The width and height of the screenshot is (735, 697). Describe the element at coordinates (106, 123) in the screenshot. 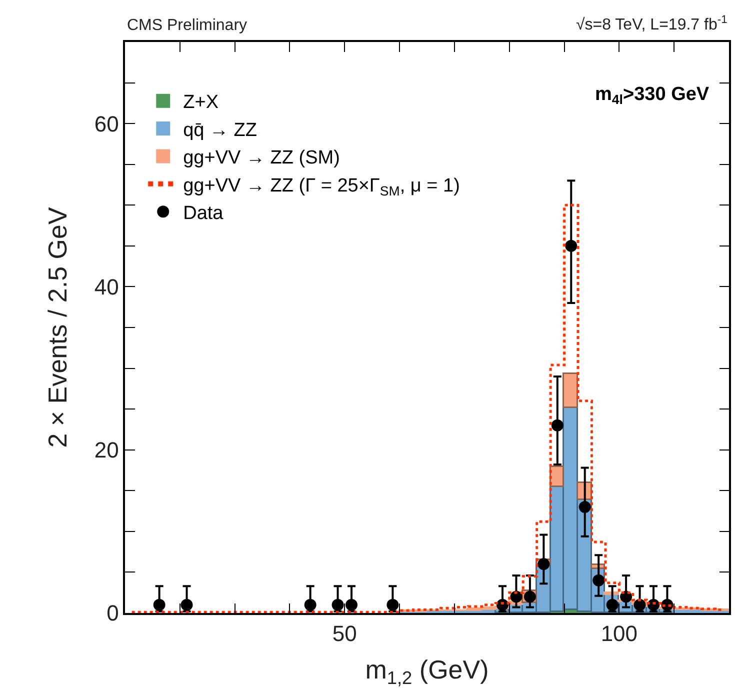

I see `y-tick-label: 60` at that location.